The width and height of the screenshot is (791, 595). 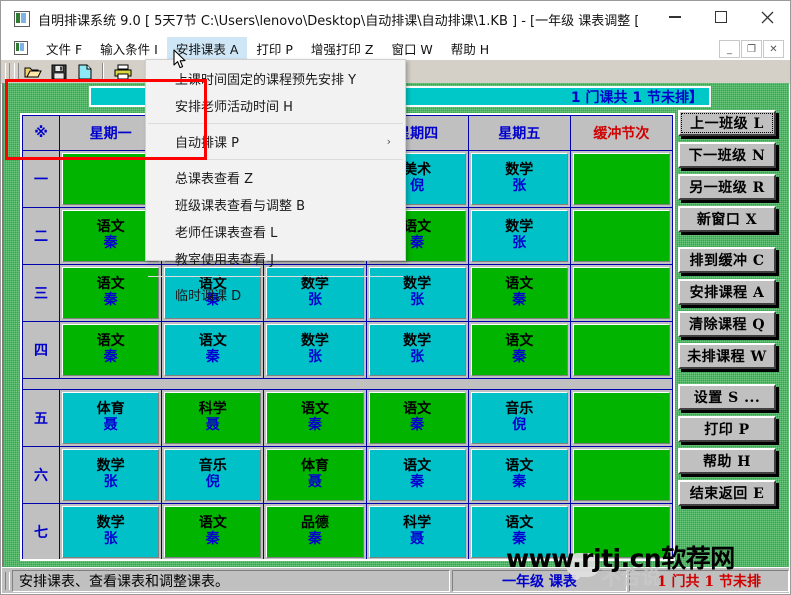 What do you see at coordinates (207, 48) in the screenshot?
I see `menu-arrange-schedule: 安排课表 A` at bounding box center [207, 48].